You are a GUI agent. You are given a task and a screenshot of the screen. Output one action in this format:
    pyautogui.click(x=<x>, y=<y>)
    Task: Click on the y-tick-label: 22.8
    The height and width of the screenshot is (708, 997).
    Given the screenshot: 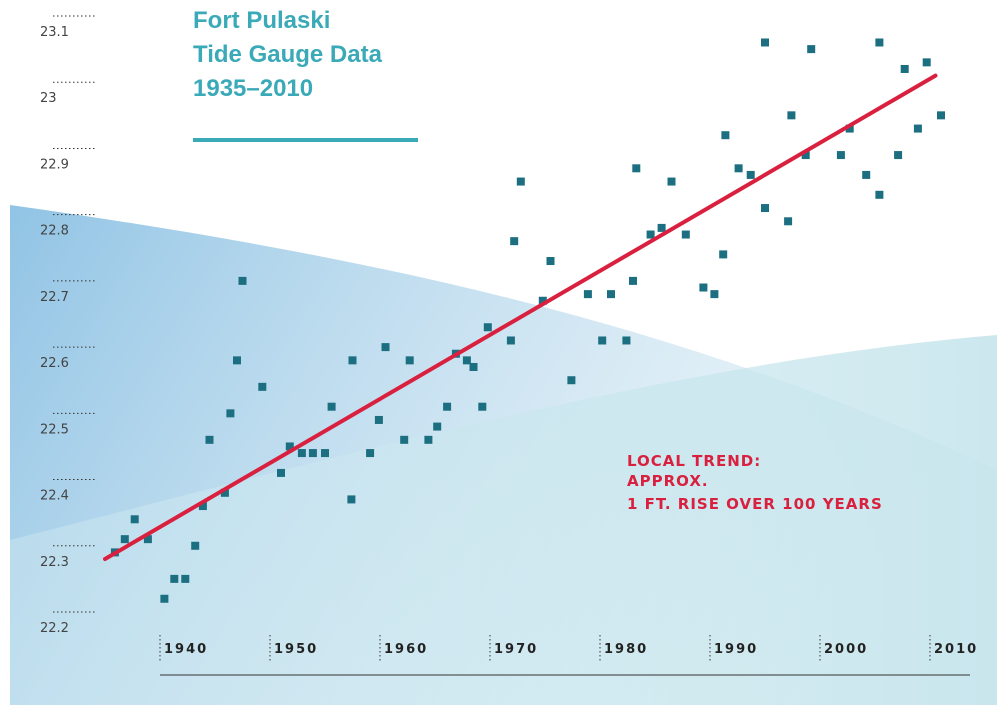 What is the action you would take?
    pyautogui.click(x=54, y=231)
    